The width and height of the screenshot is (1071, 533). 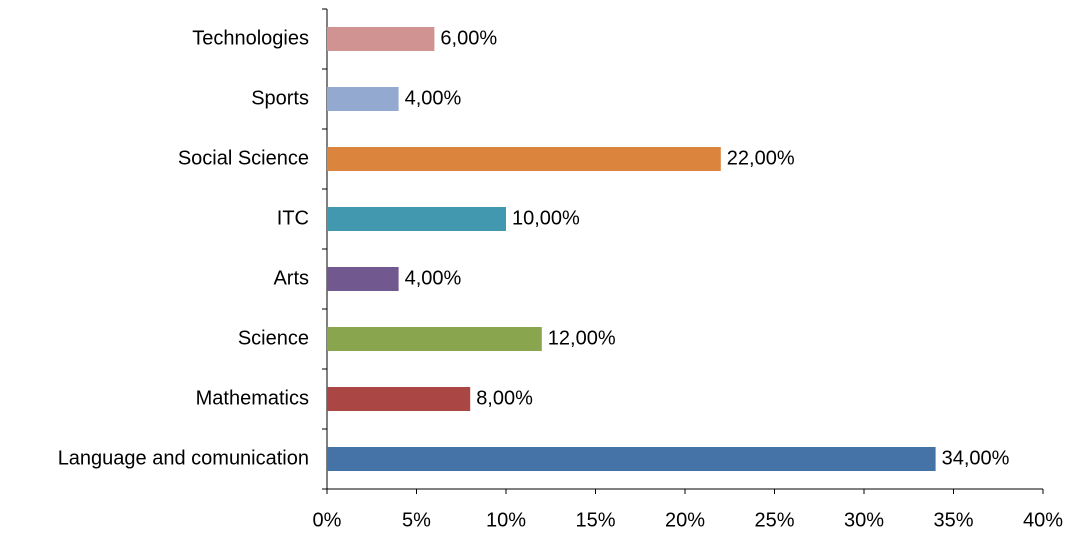 I want to click on x-tick-label: 30%, so click(x=864, y=520).